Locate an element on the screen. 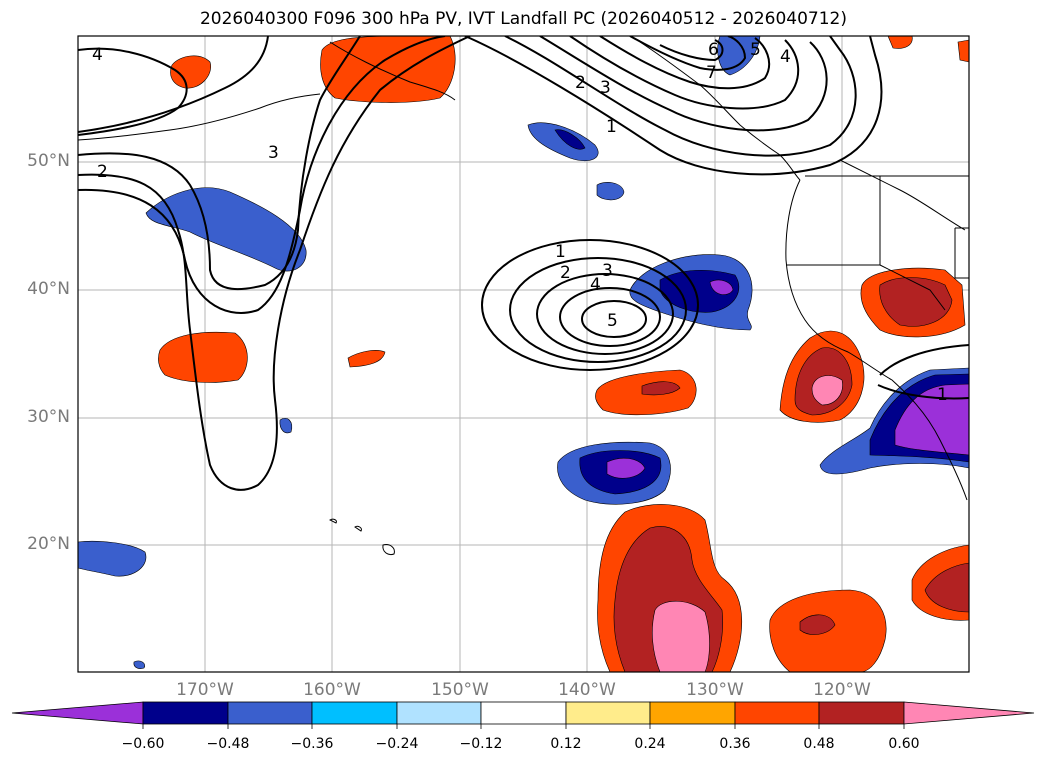 The height and width of the screenshot is (765, 1047). contour-label: 6 is located at coordinates (713, 50).